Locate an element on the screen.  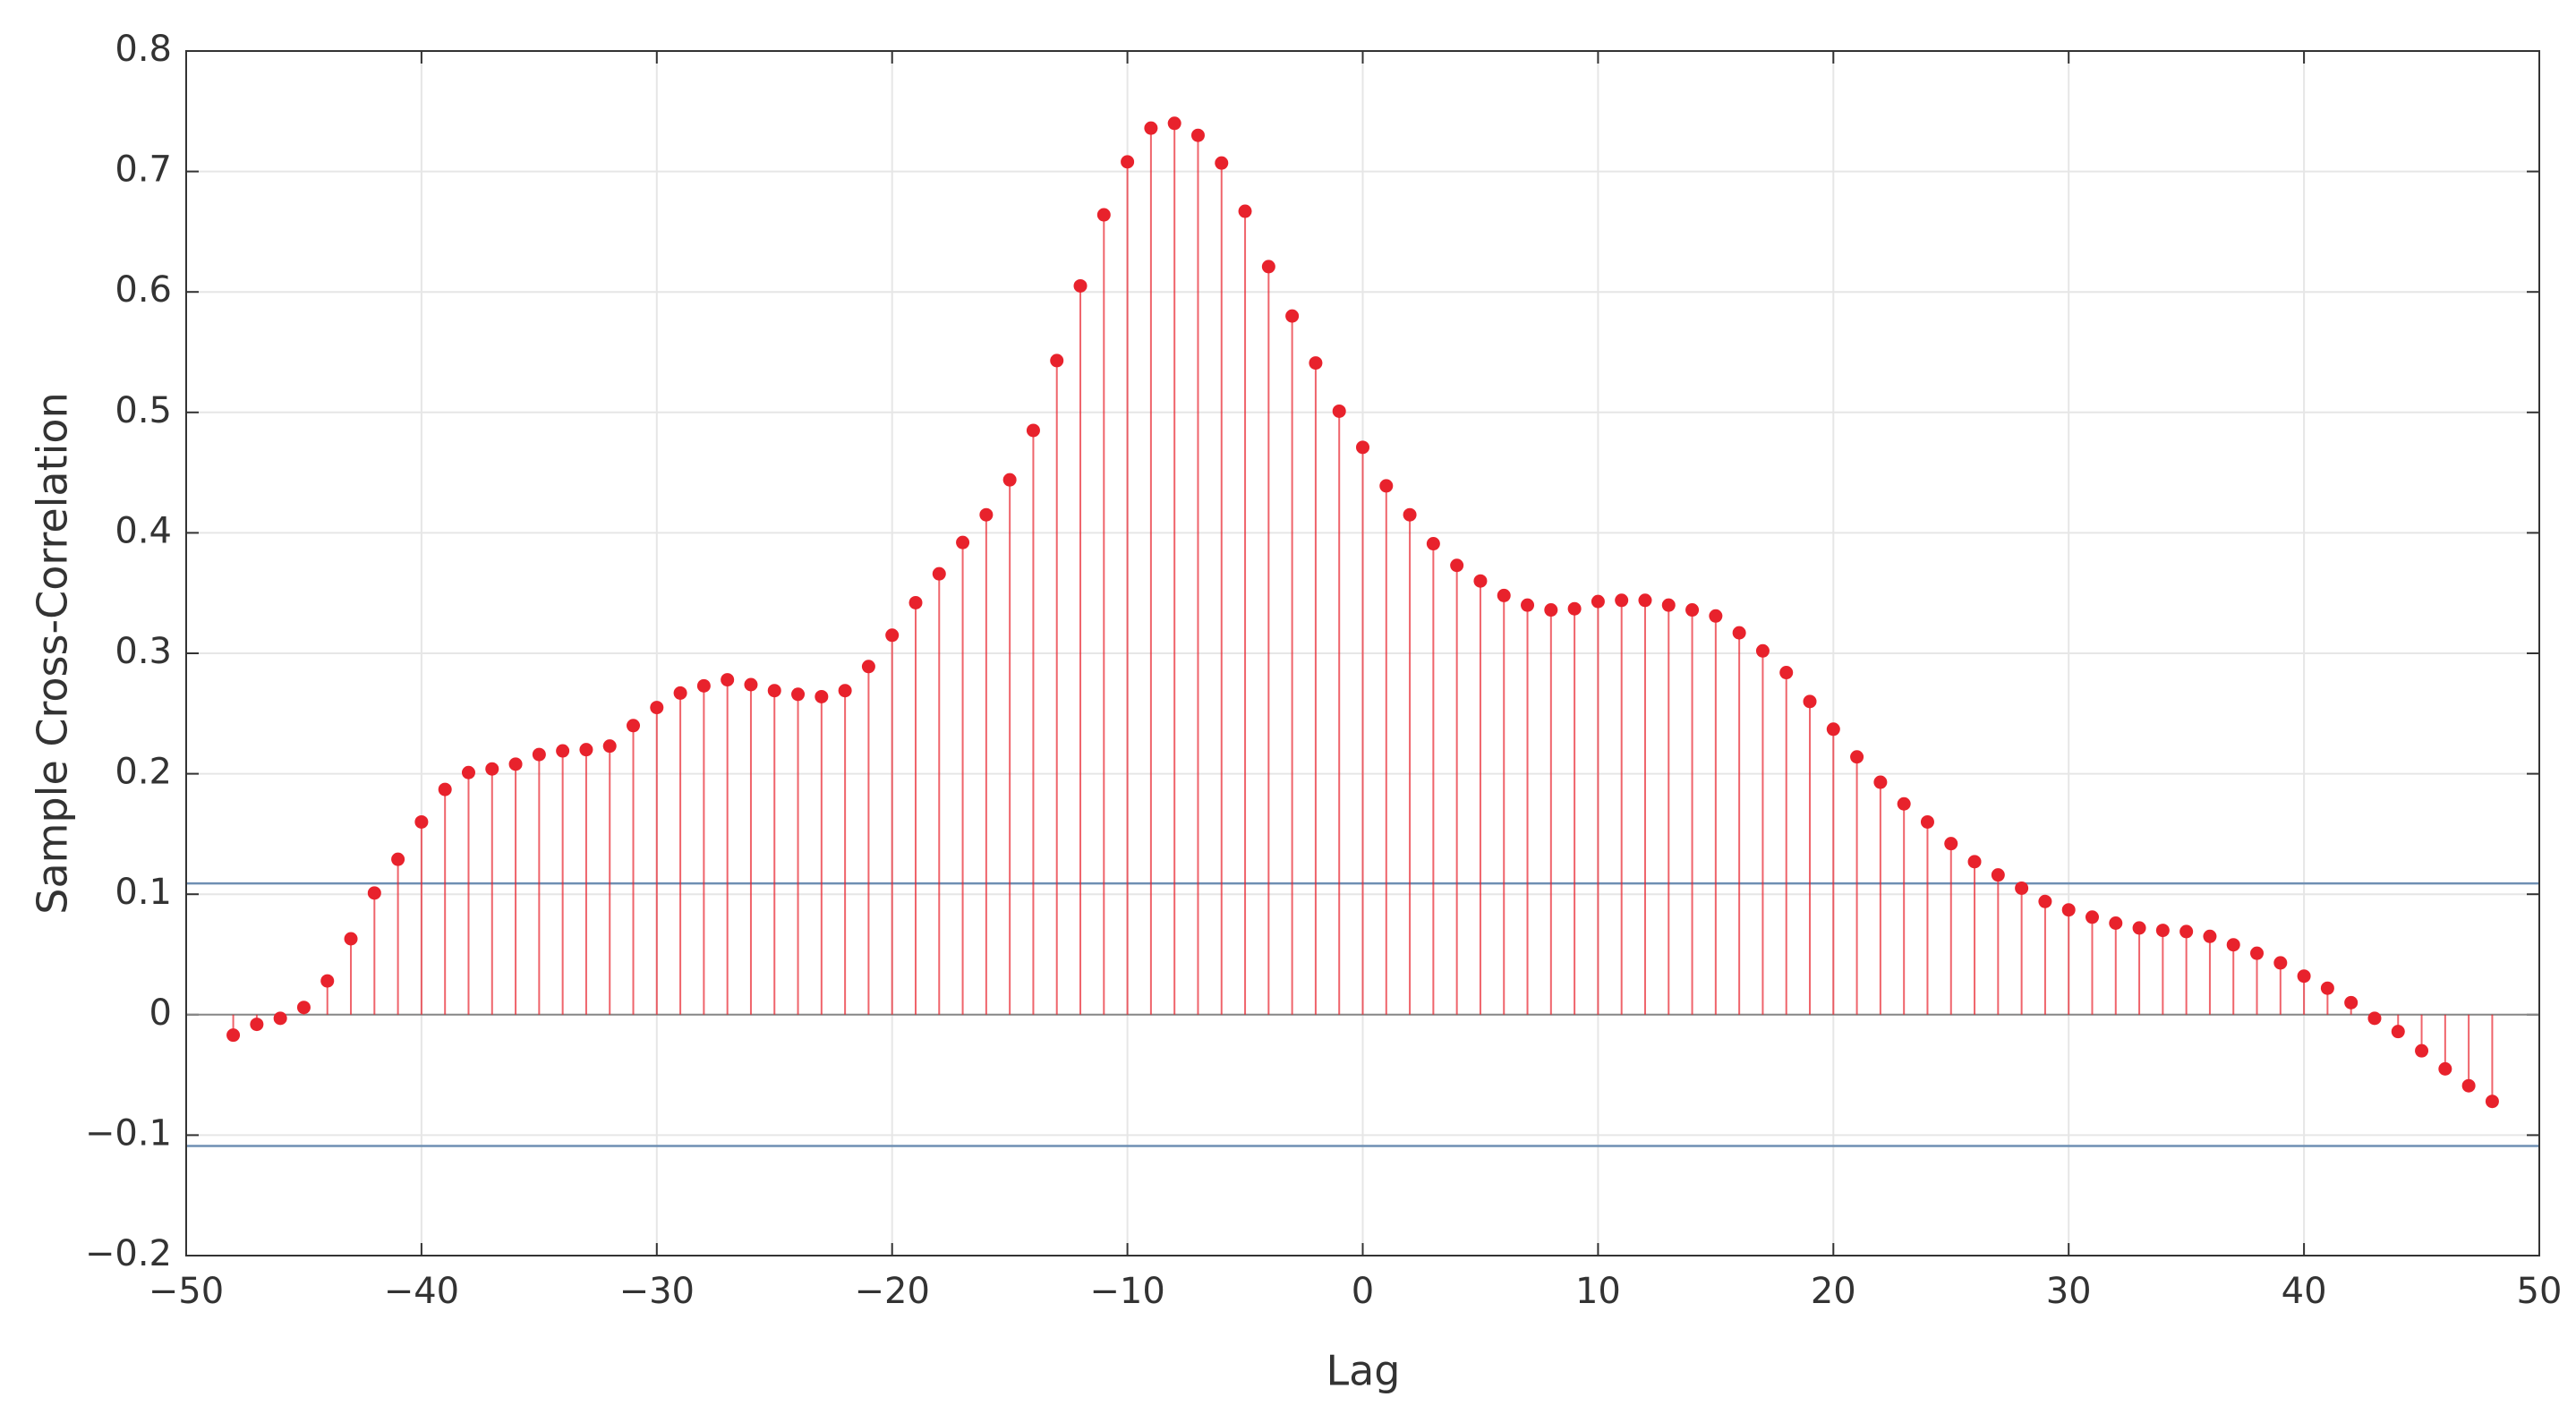
y-tick-label: 0.2 is located at coordinates (143, 772).